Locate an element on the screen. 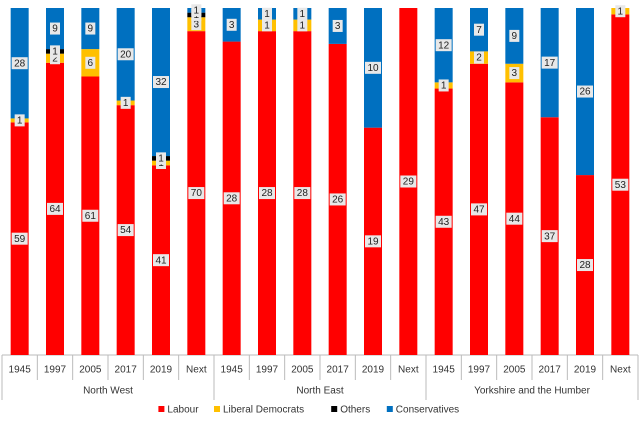 The height and width of the screenshot is (423, 640). data-label: 2 is located at coordinates (55, 58).